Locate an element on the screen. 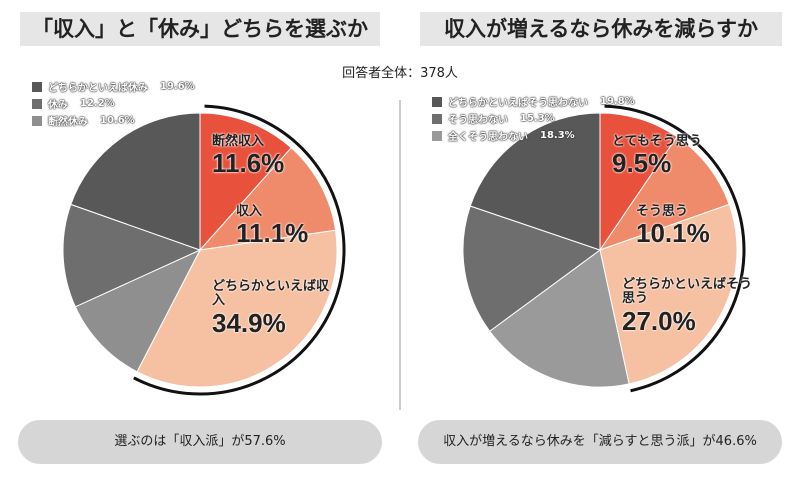  highlight-arc is located at coordinates (675, 248).